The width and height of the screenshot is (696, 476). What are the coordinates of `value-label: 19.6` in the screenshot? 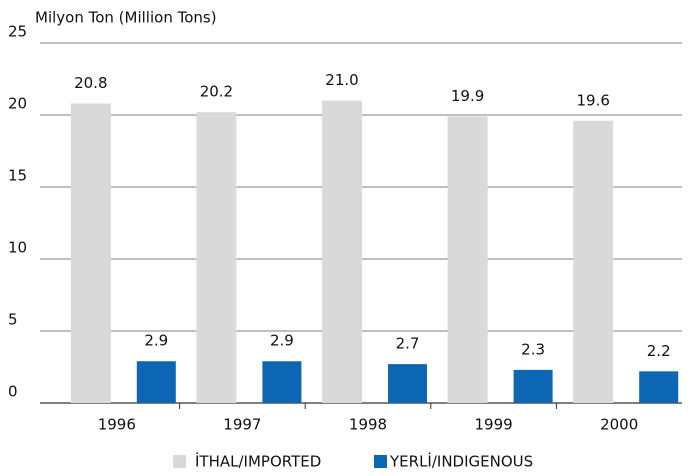 It's located at (592, 100).